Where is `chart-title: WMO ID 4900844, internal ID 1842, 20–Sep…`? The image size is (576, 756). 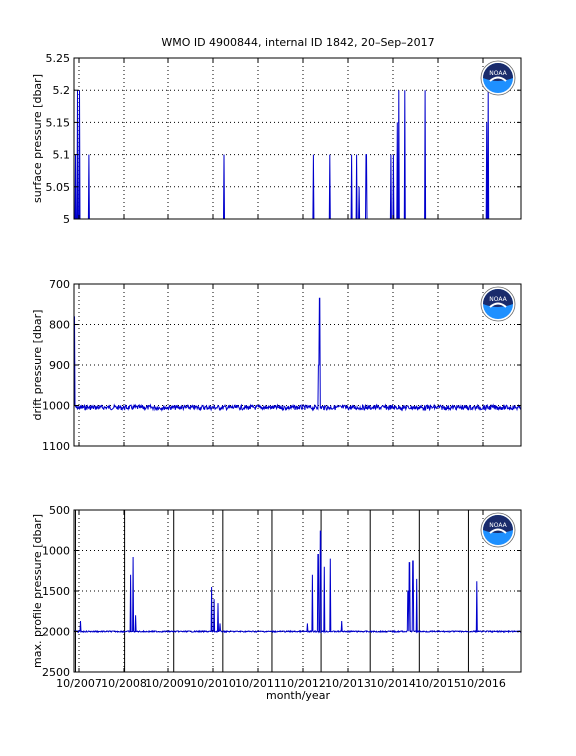
chart-title: WMO ID 4900844, internal ID 1842, 20–Sep… is located at coordinates (297, 42).